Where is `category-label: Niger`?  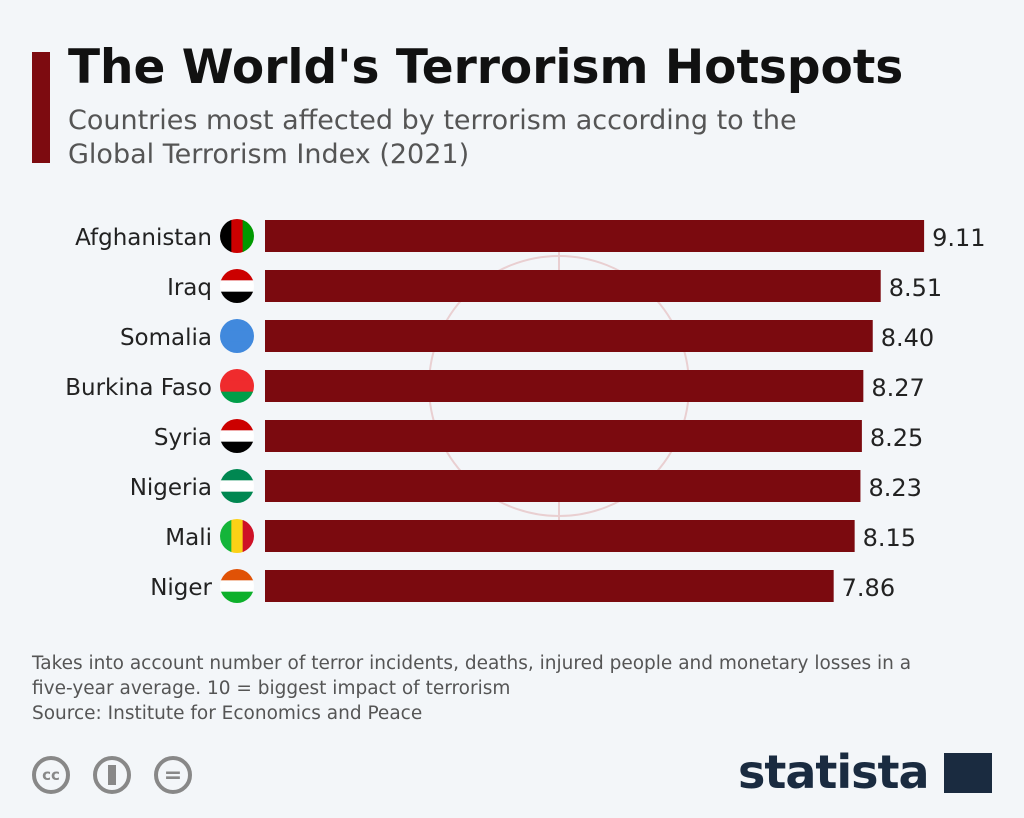 category-label: Niger is located at coordinates (181, 588).